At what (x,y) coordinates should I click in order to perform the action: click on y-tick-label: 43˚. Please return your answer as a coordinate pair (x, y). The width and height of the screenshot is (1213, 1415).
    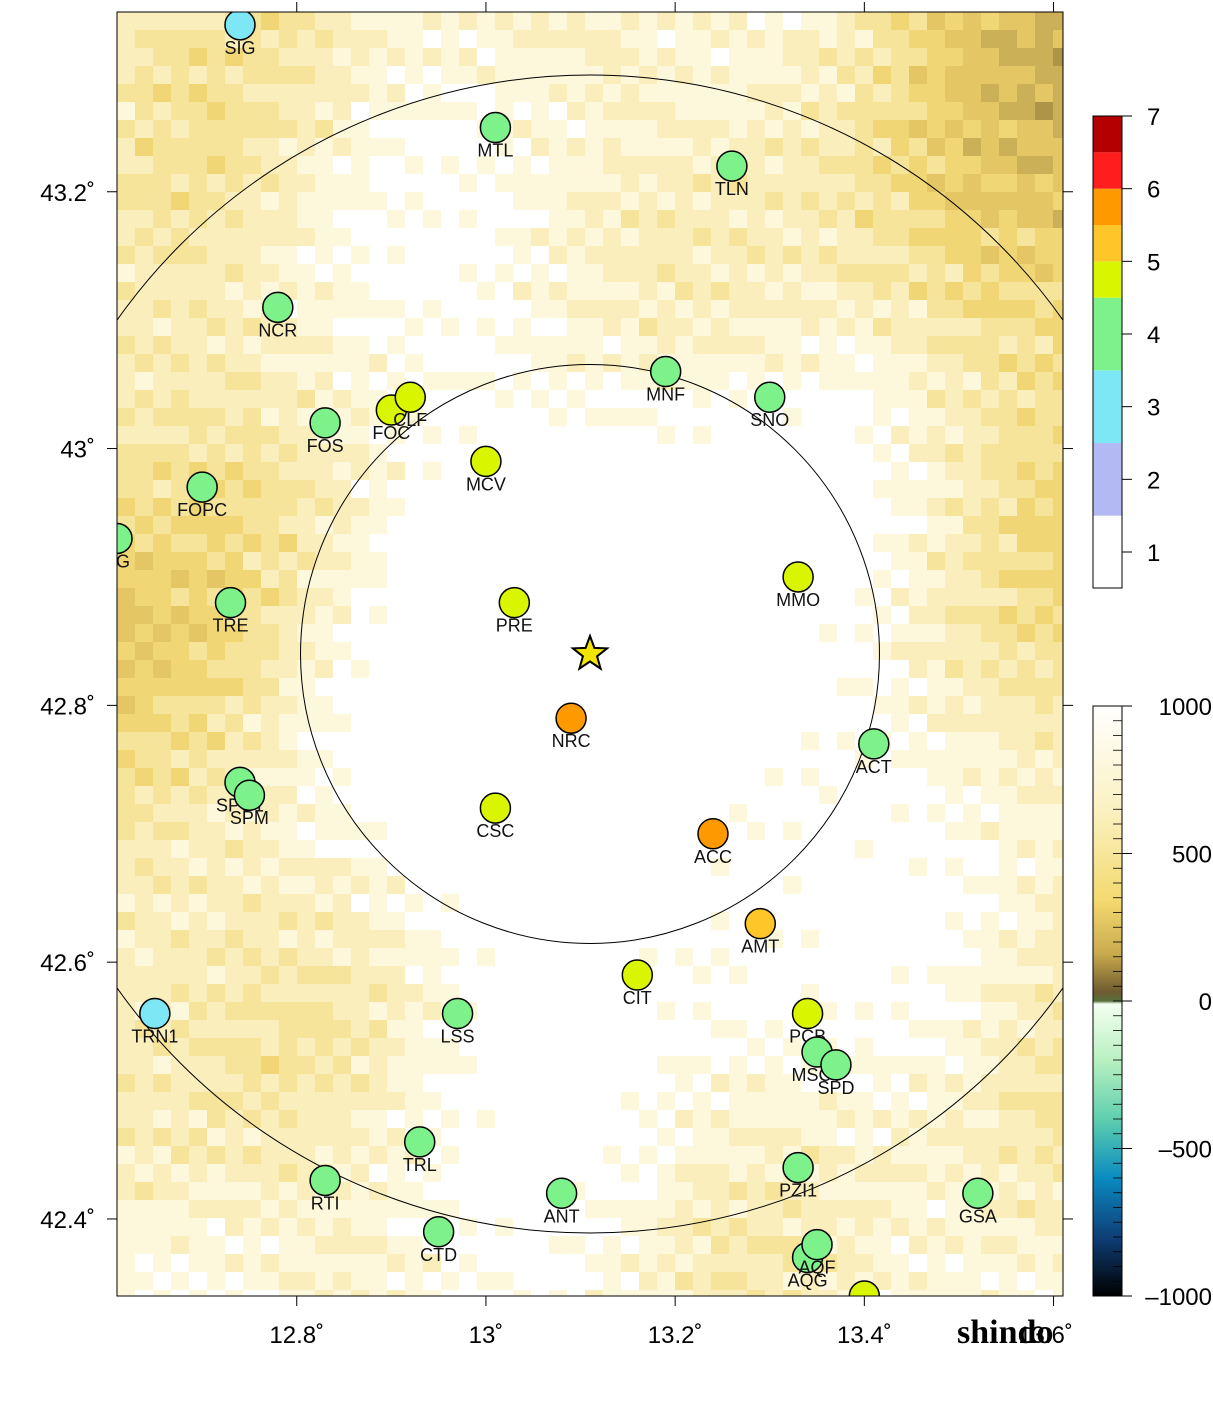
    Looking at the image, I should click on (77, 450).